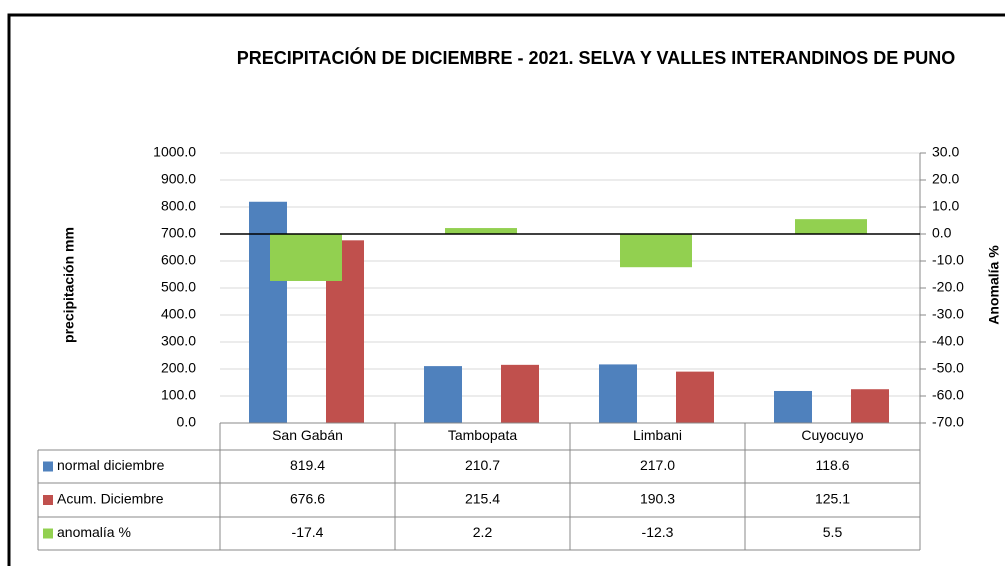 Image resolution: width=1005 pixels, height=566 pixels. What do you see at coordinates (483, 532) in the screenshot?
I see `table-value: 2.2` at bounding box center [483, 532].